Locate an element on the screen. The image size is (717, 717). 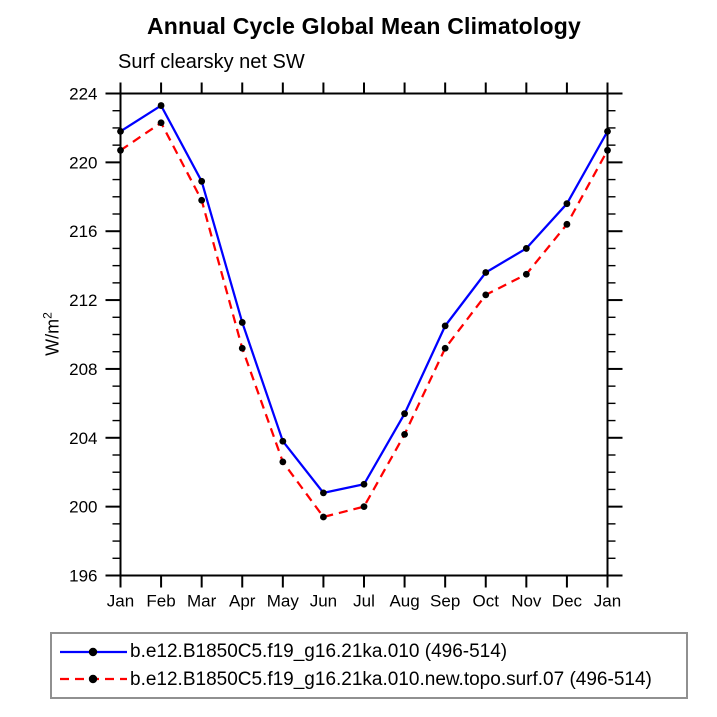
y-tick-label: 204 is located at coordinates (83, 438).